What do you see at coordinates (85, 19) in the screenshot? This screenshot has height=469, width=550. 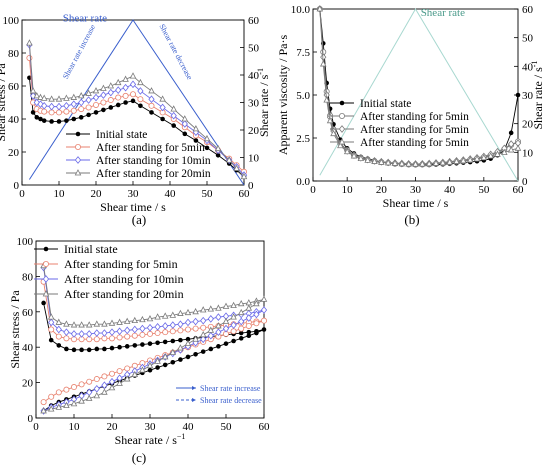 I see `annotation-shear-rate: Shear rate` at bounding box center [85, 19].